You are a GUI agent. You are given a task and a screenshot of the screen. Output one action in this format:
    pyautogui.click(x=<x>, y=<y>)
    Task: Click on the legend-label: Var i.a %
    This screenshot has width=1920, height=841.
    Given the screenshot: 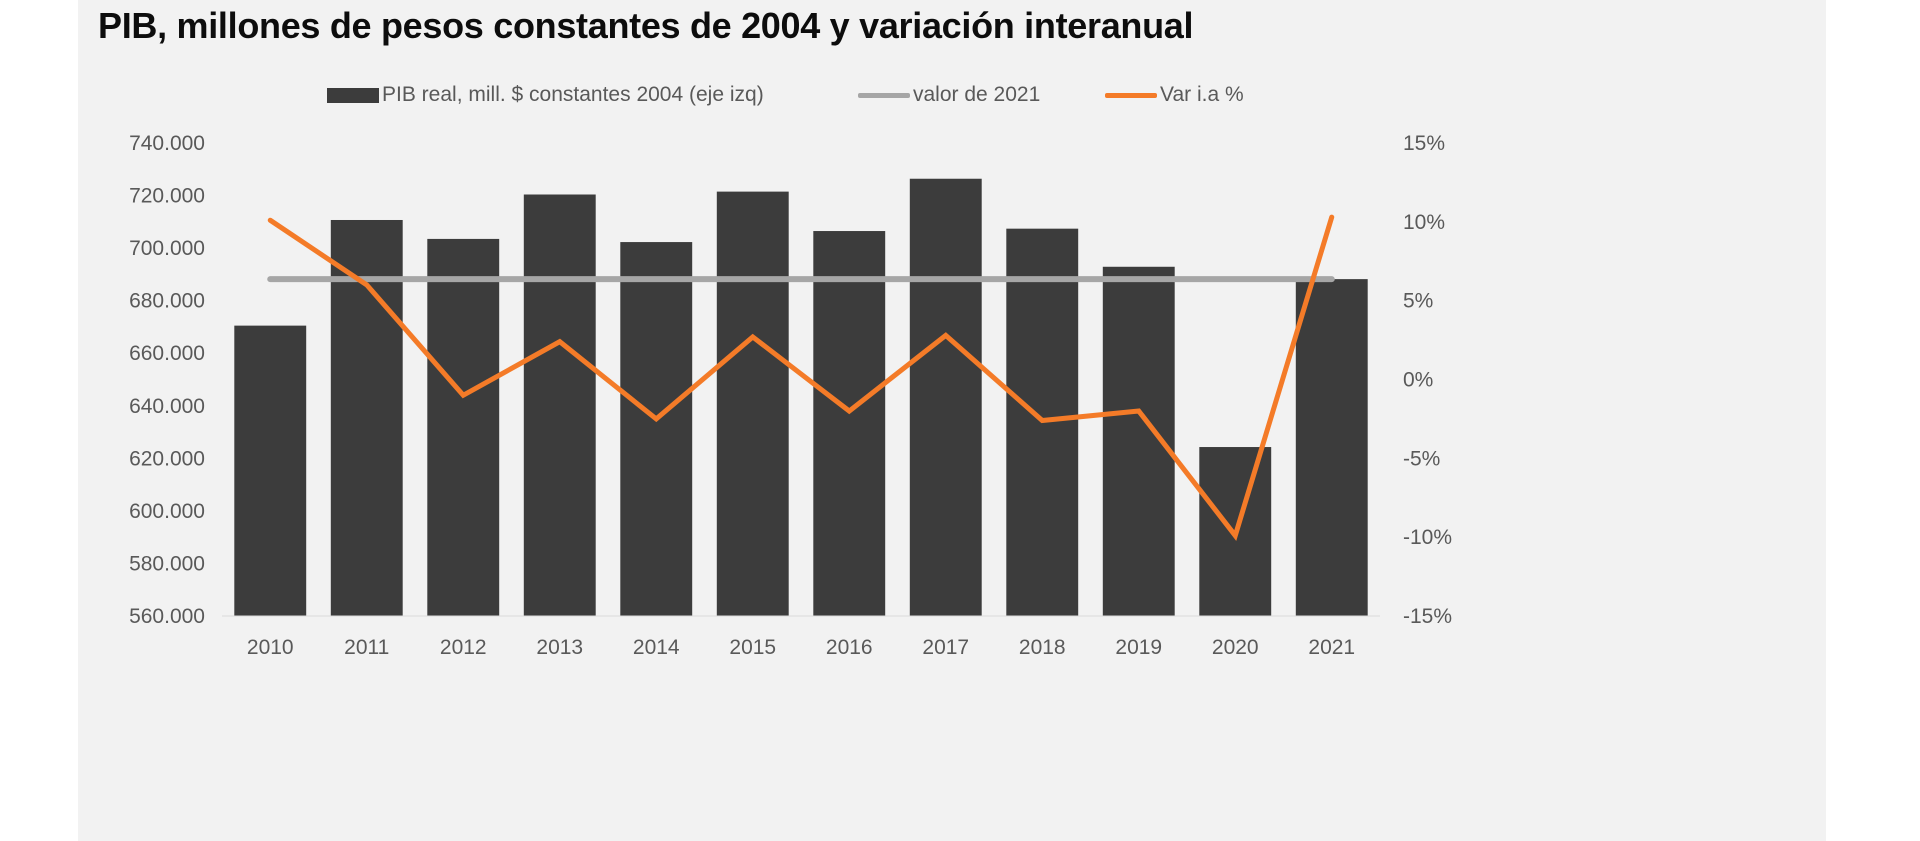 What is the action you would take?
    pyautogui.click(x=1202, y=94)
    